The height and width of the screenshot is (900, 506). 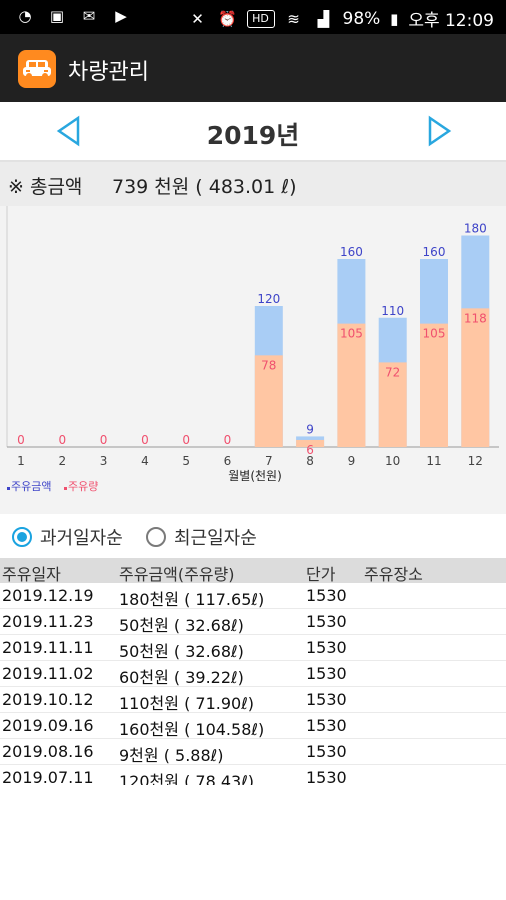 What do you see at coordinates (434, 252) in the screenshot?
I see `label-amount-11: 160` at bounding box center [434, 252].